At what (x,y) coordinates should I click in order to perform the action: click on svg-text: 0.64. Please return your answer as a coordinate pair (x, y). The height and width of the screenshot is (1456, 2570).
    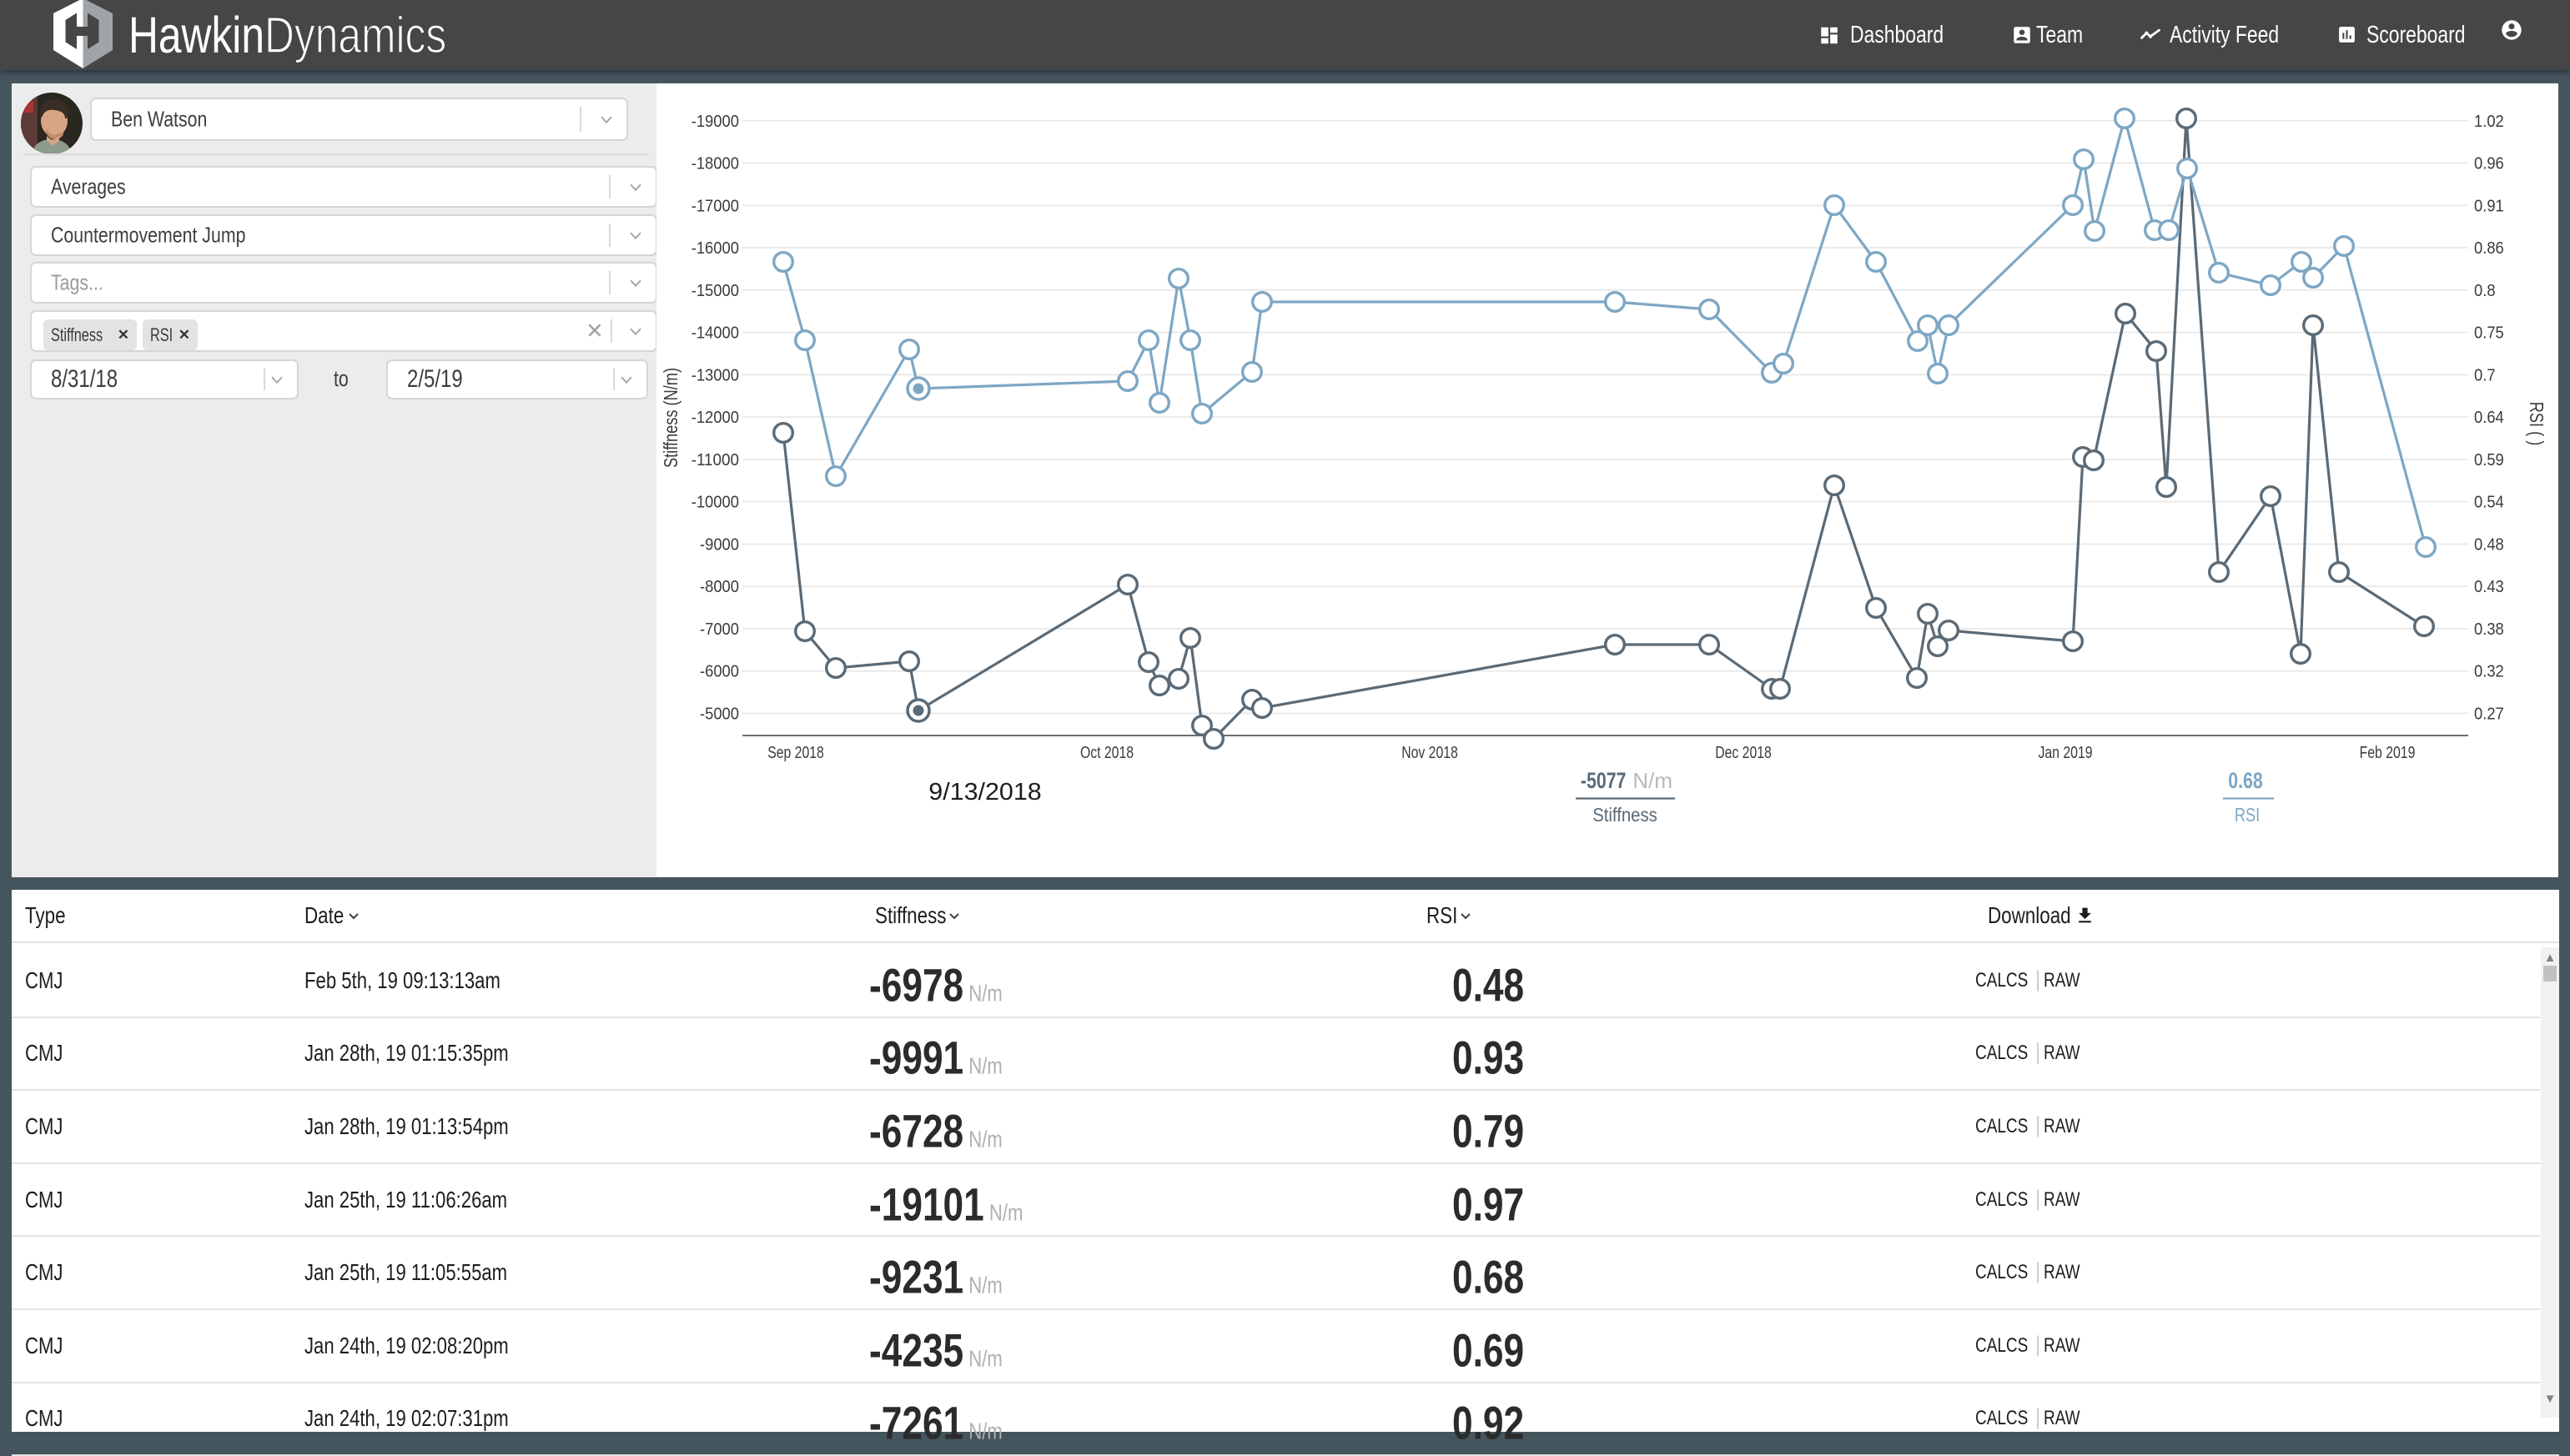
    Looking at the image, I should click on (2489, 418).